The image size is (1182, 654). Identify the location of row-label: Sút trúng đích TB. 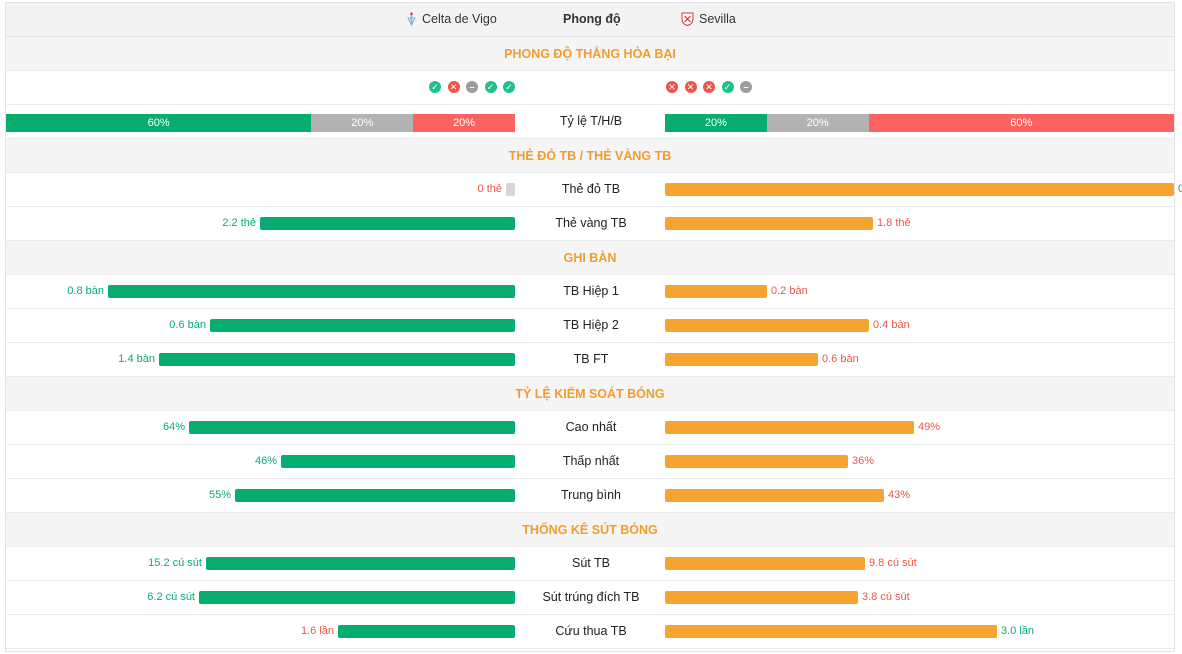
(591, 597).